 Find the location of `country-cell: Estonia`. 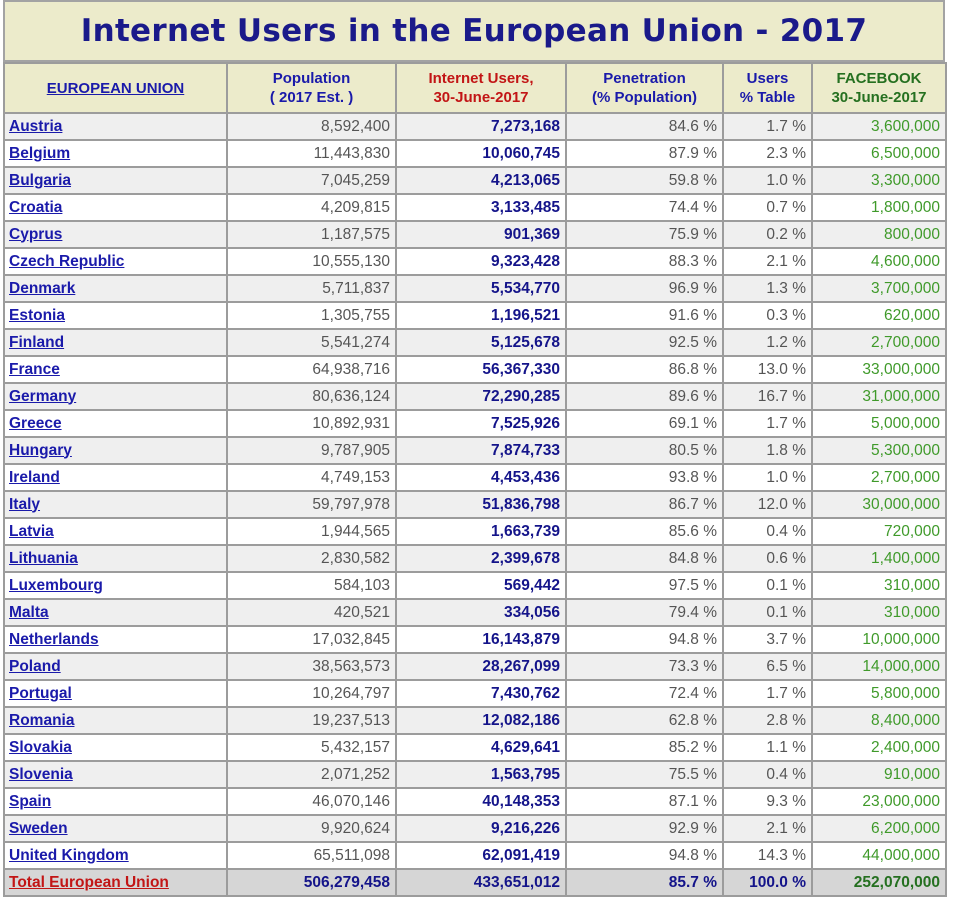

country-cell: Estonia is located at coordinates (115, 315).